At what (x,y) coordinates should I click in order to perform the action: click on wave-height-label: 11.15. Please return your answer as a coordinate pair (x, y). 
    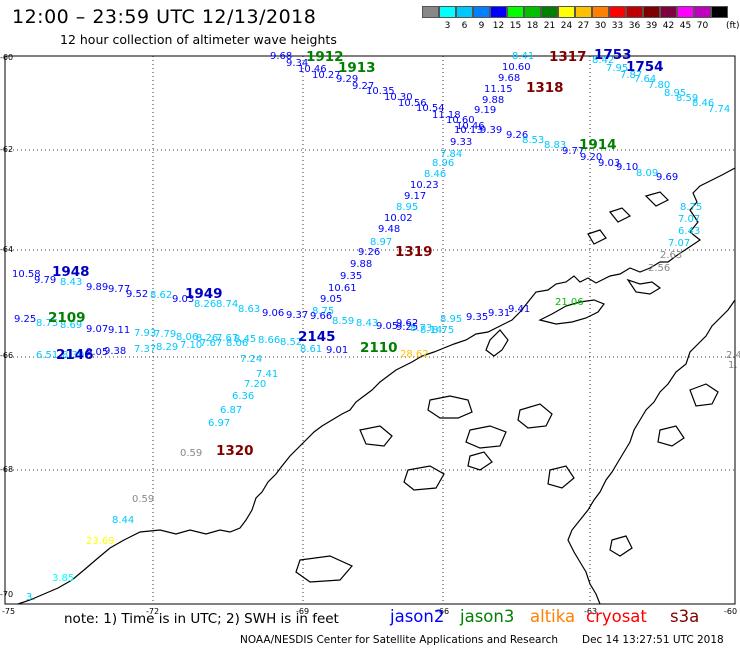
    Looking at the image, I should click on (498, 89).